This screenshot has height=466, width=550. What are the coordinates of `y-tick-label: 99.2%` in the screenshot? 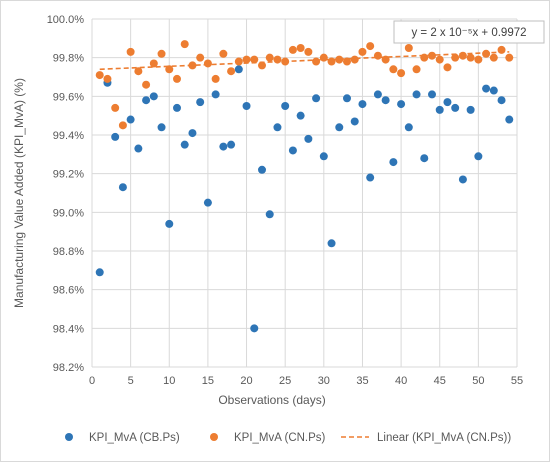 It's located at (68, 175).